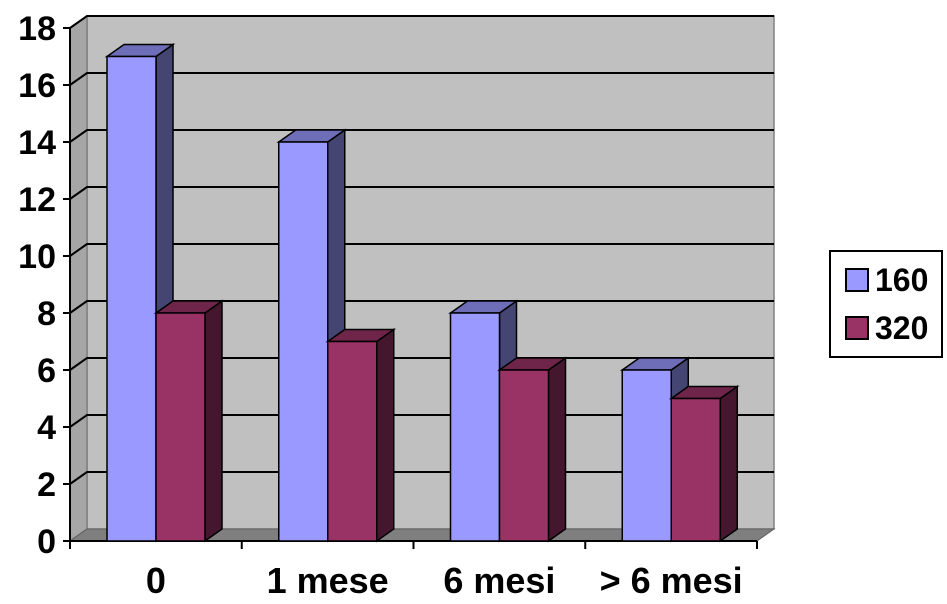 This screenshot has height=604, width=947. I want to click on y-tick-label: 8, so click(46, 314).